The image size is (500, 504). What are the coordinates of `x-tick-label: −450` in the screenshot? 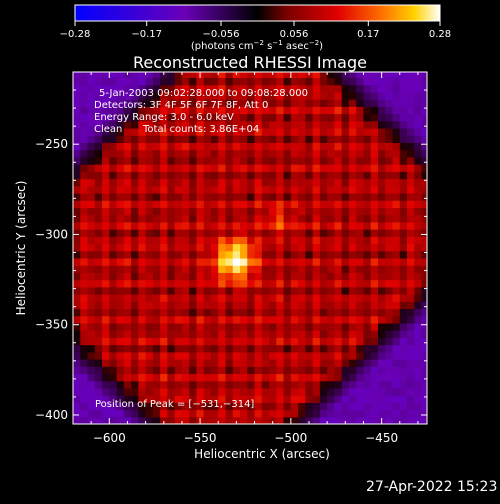 It's located at (381, 438).